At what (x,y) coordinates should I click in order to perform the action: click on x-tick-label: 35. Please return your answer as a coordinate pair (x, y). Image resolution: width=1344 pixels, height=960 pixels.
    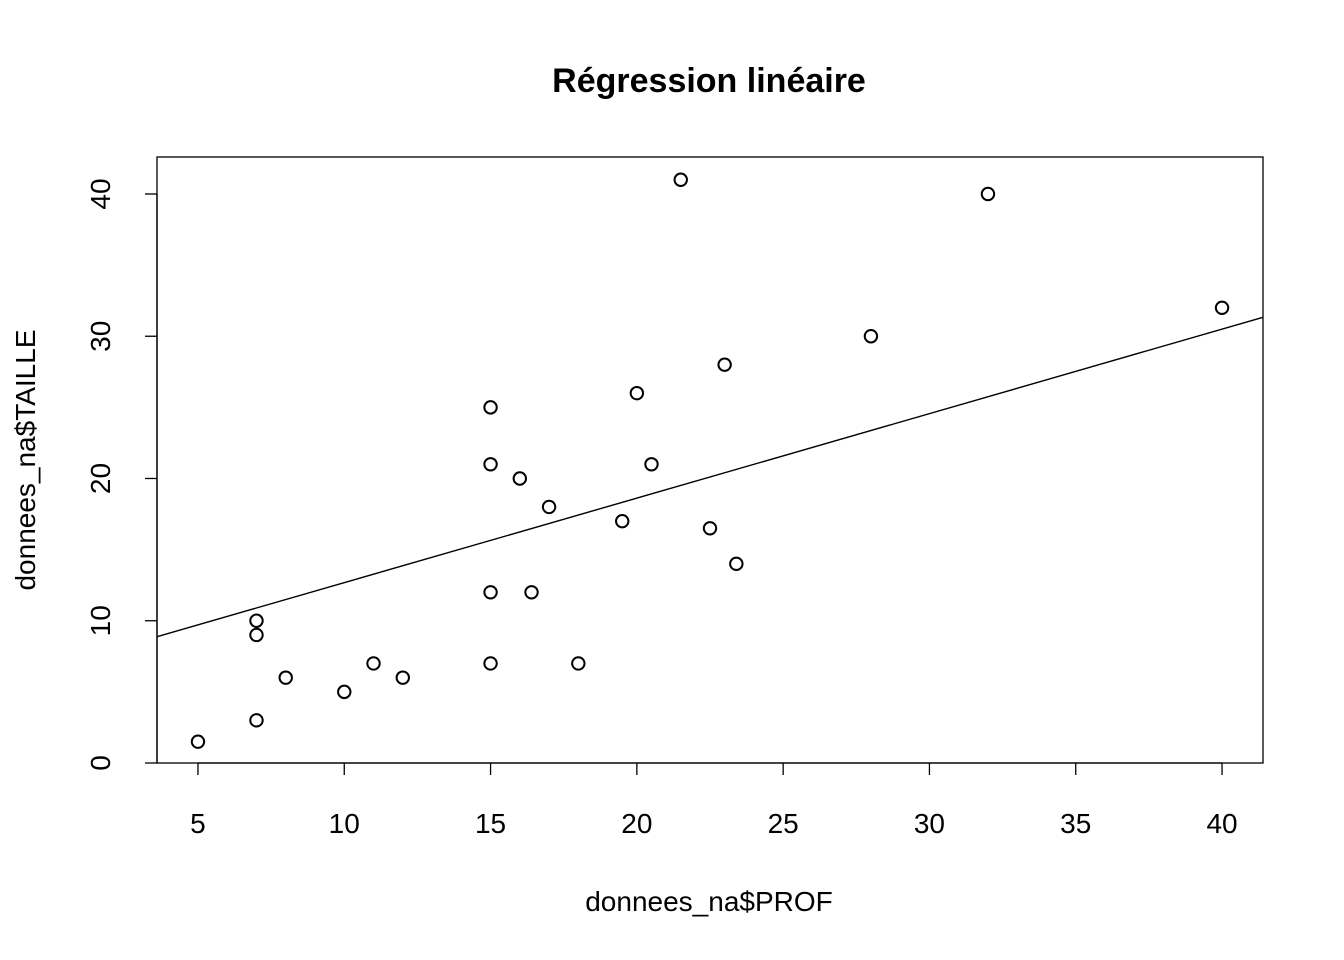
    Looking at the image, I should click on (1075, 823).